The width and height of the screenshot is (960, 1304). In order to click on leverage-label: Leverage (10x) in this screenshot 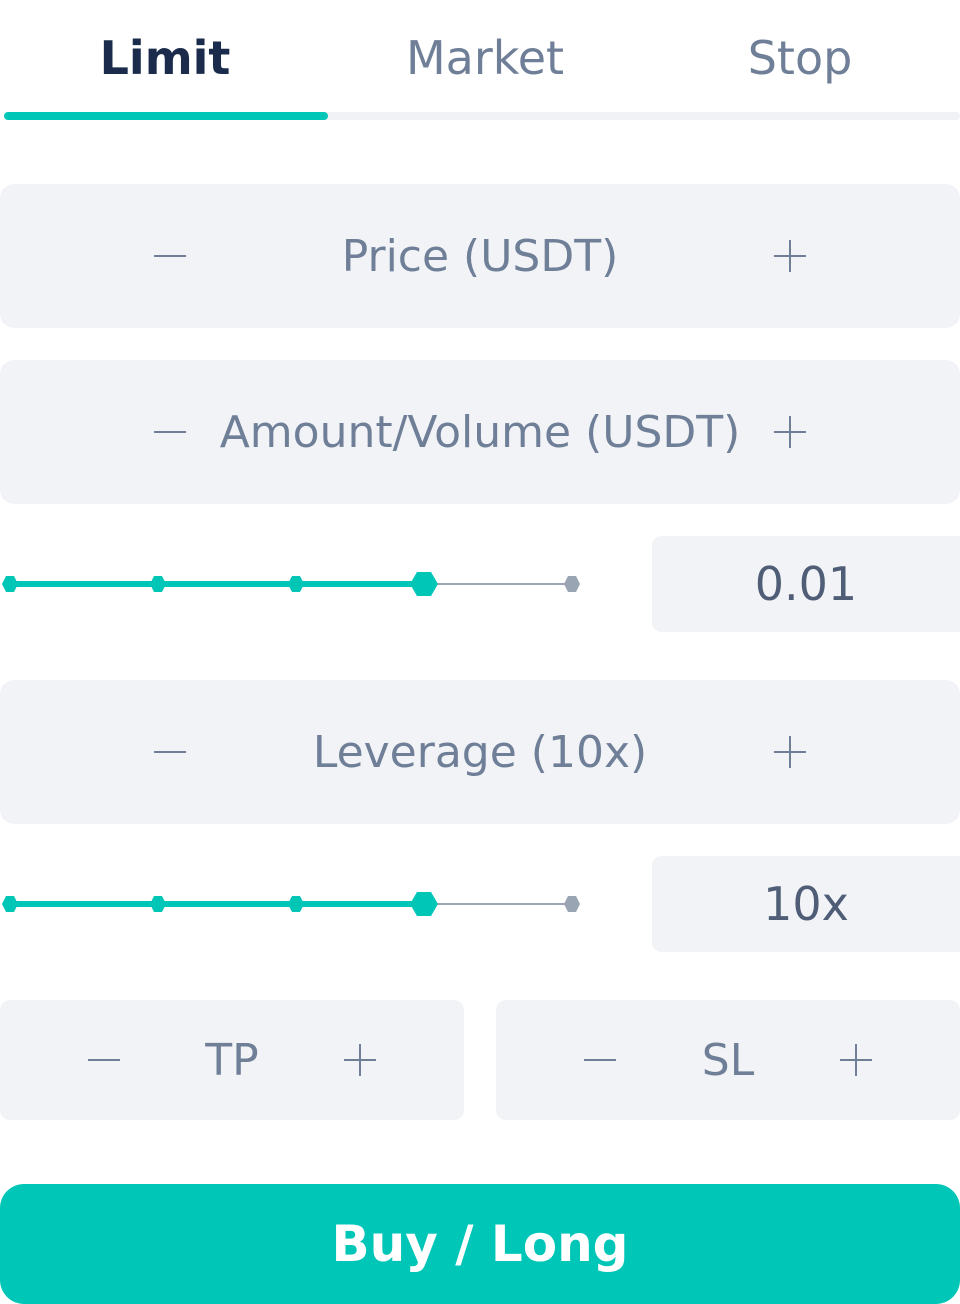, I will do `click(480, 752)`.